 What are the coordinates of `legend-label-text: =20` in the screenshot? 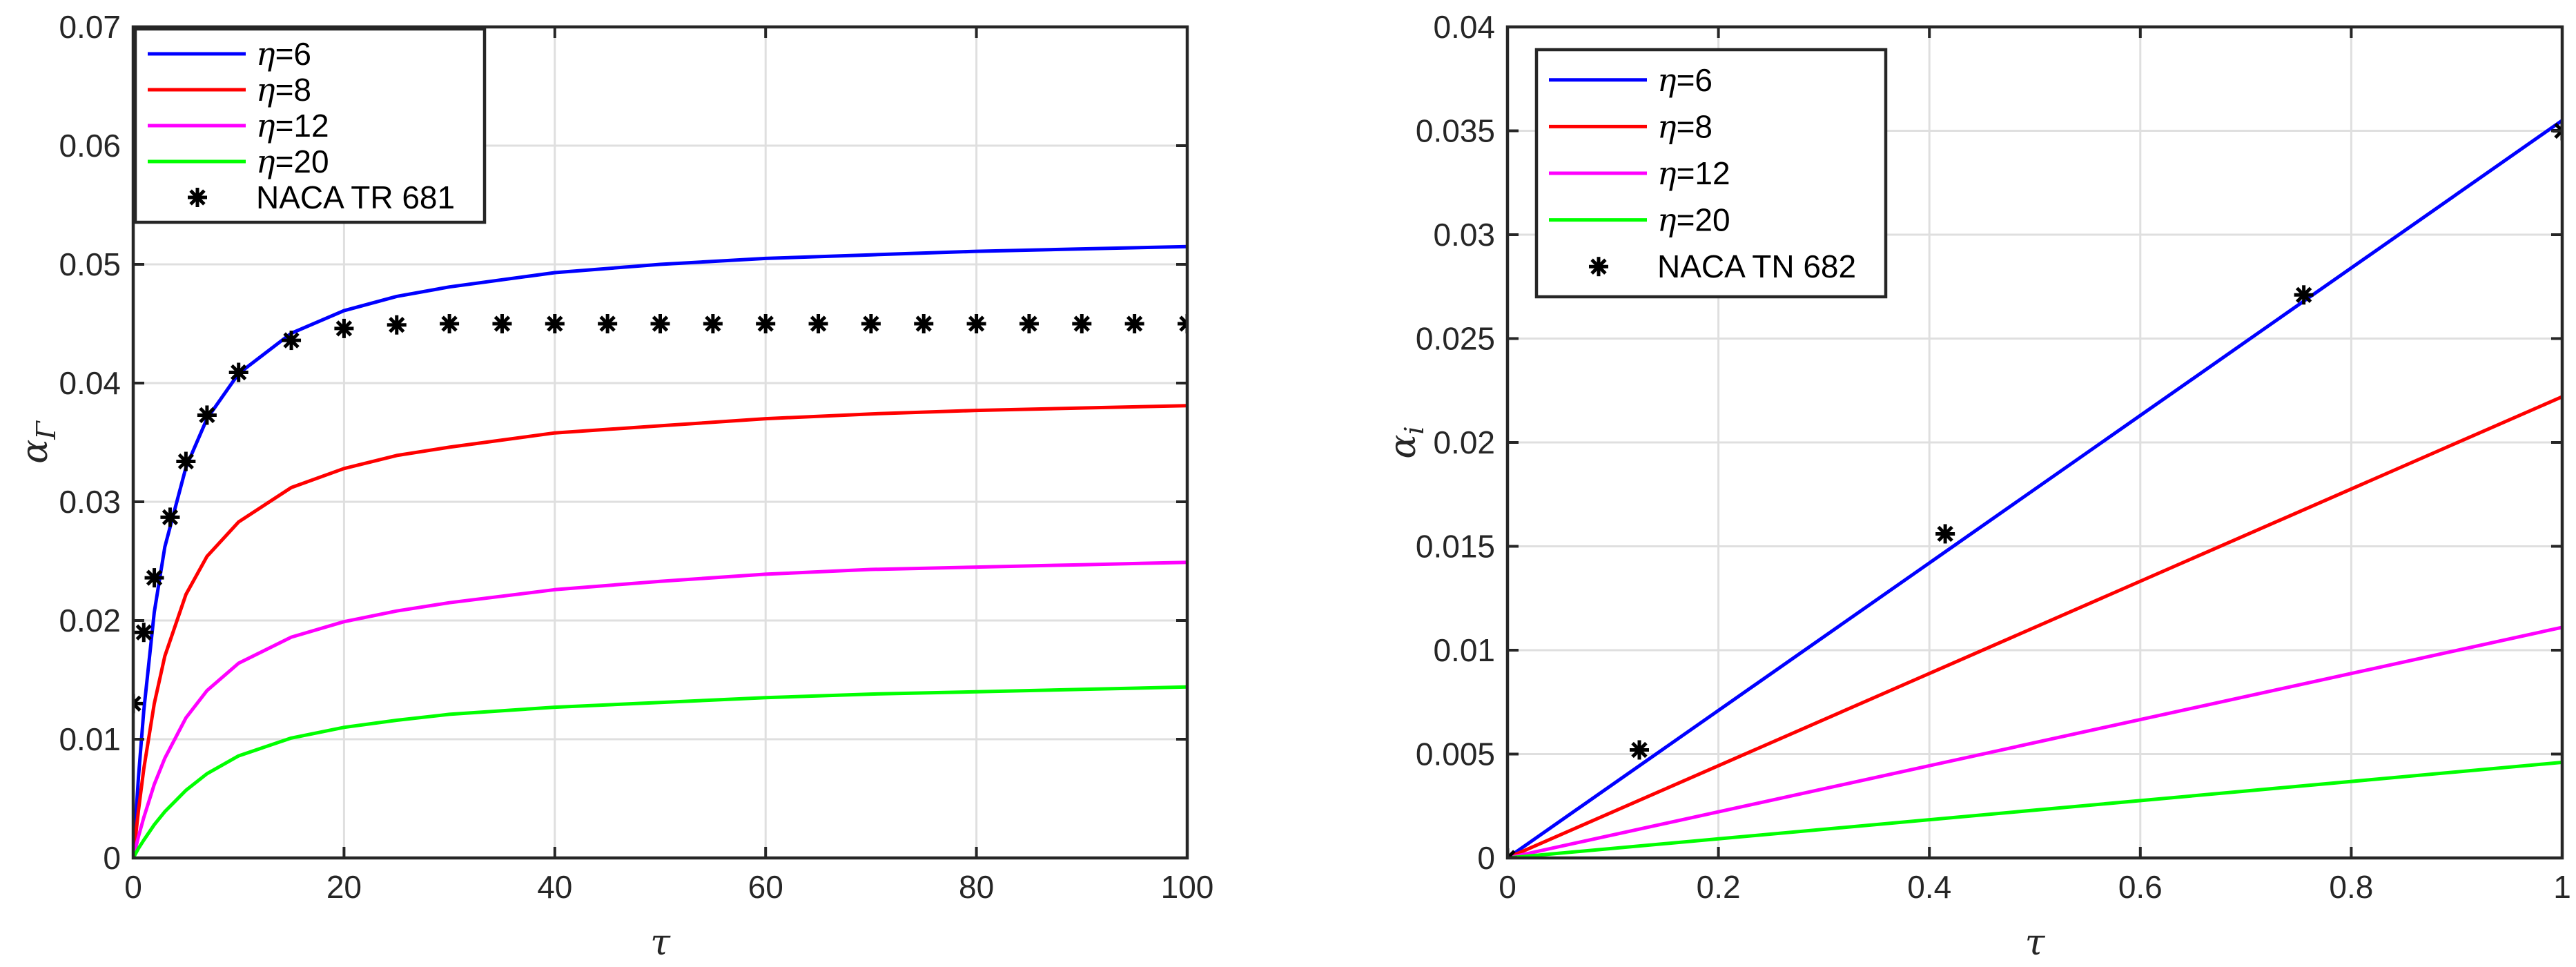 It's located at (302, 161).